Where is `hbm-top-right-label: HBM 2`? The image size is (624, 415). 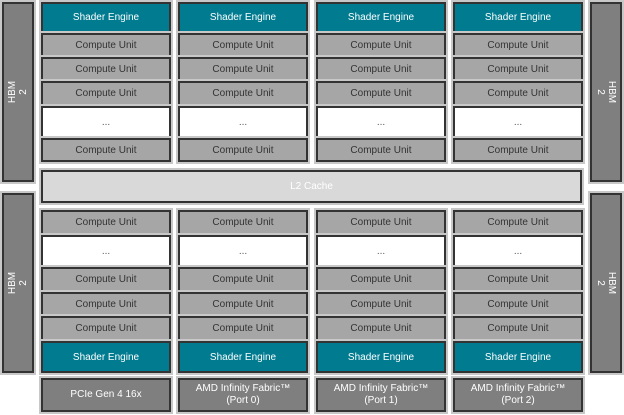 hbm-top-right-label: HBM 2 is located at coordinates (606, 92).